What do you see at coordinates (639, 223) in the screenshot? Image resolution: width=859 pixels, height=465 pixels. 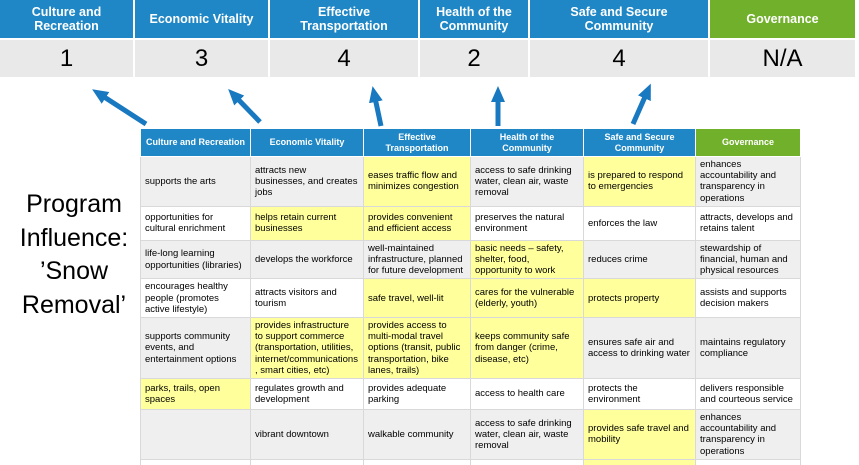 I see `matrix-cell: enforces the law` at bounding box center [639, 223].